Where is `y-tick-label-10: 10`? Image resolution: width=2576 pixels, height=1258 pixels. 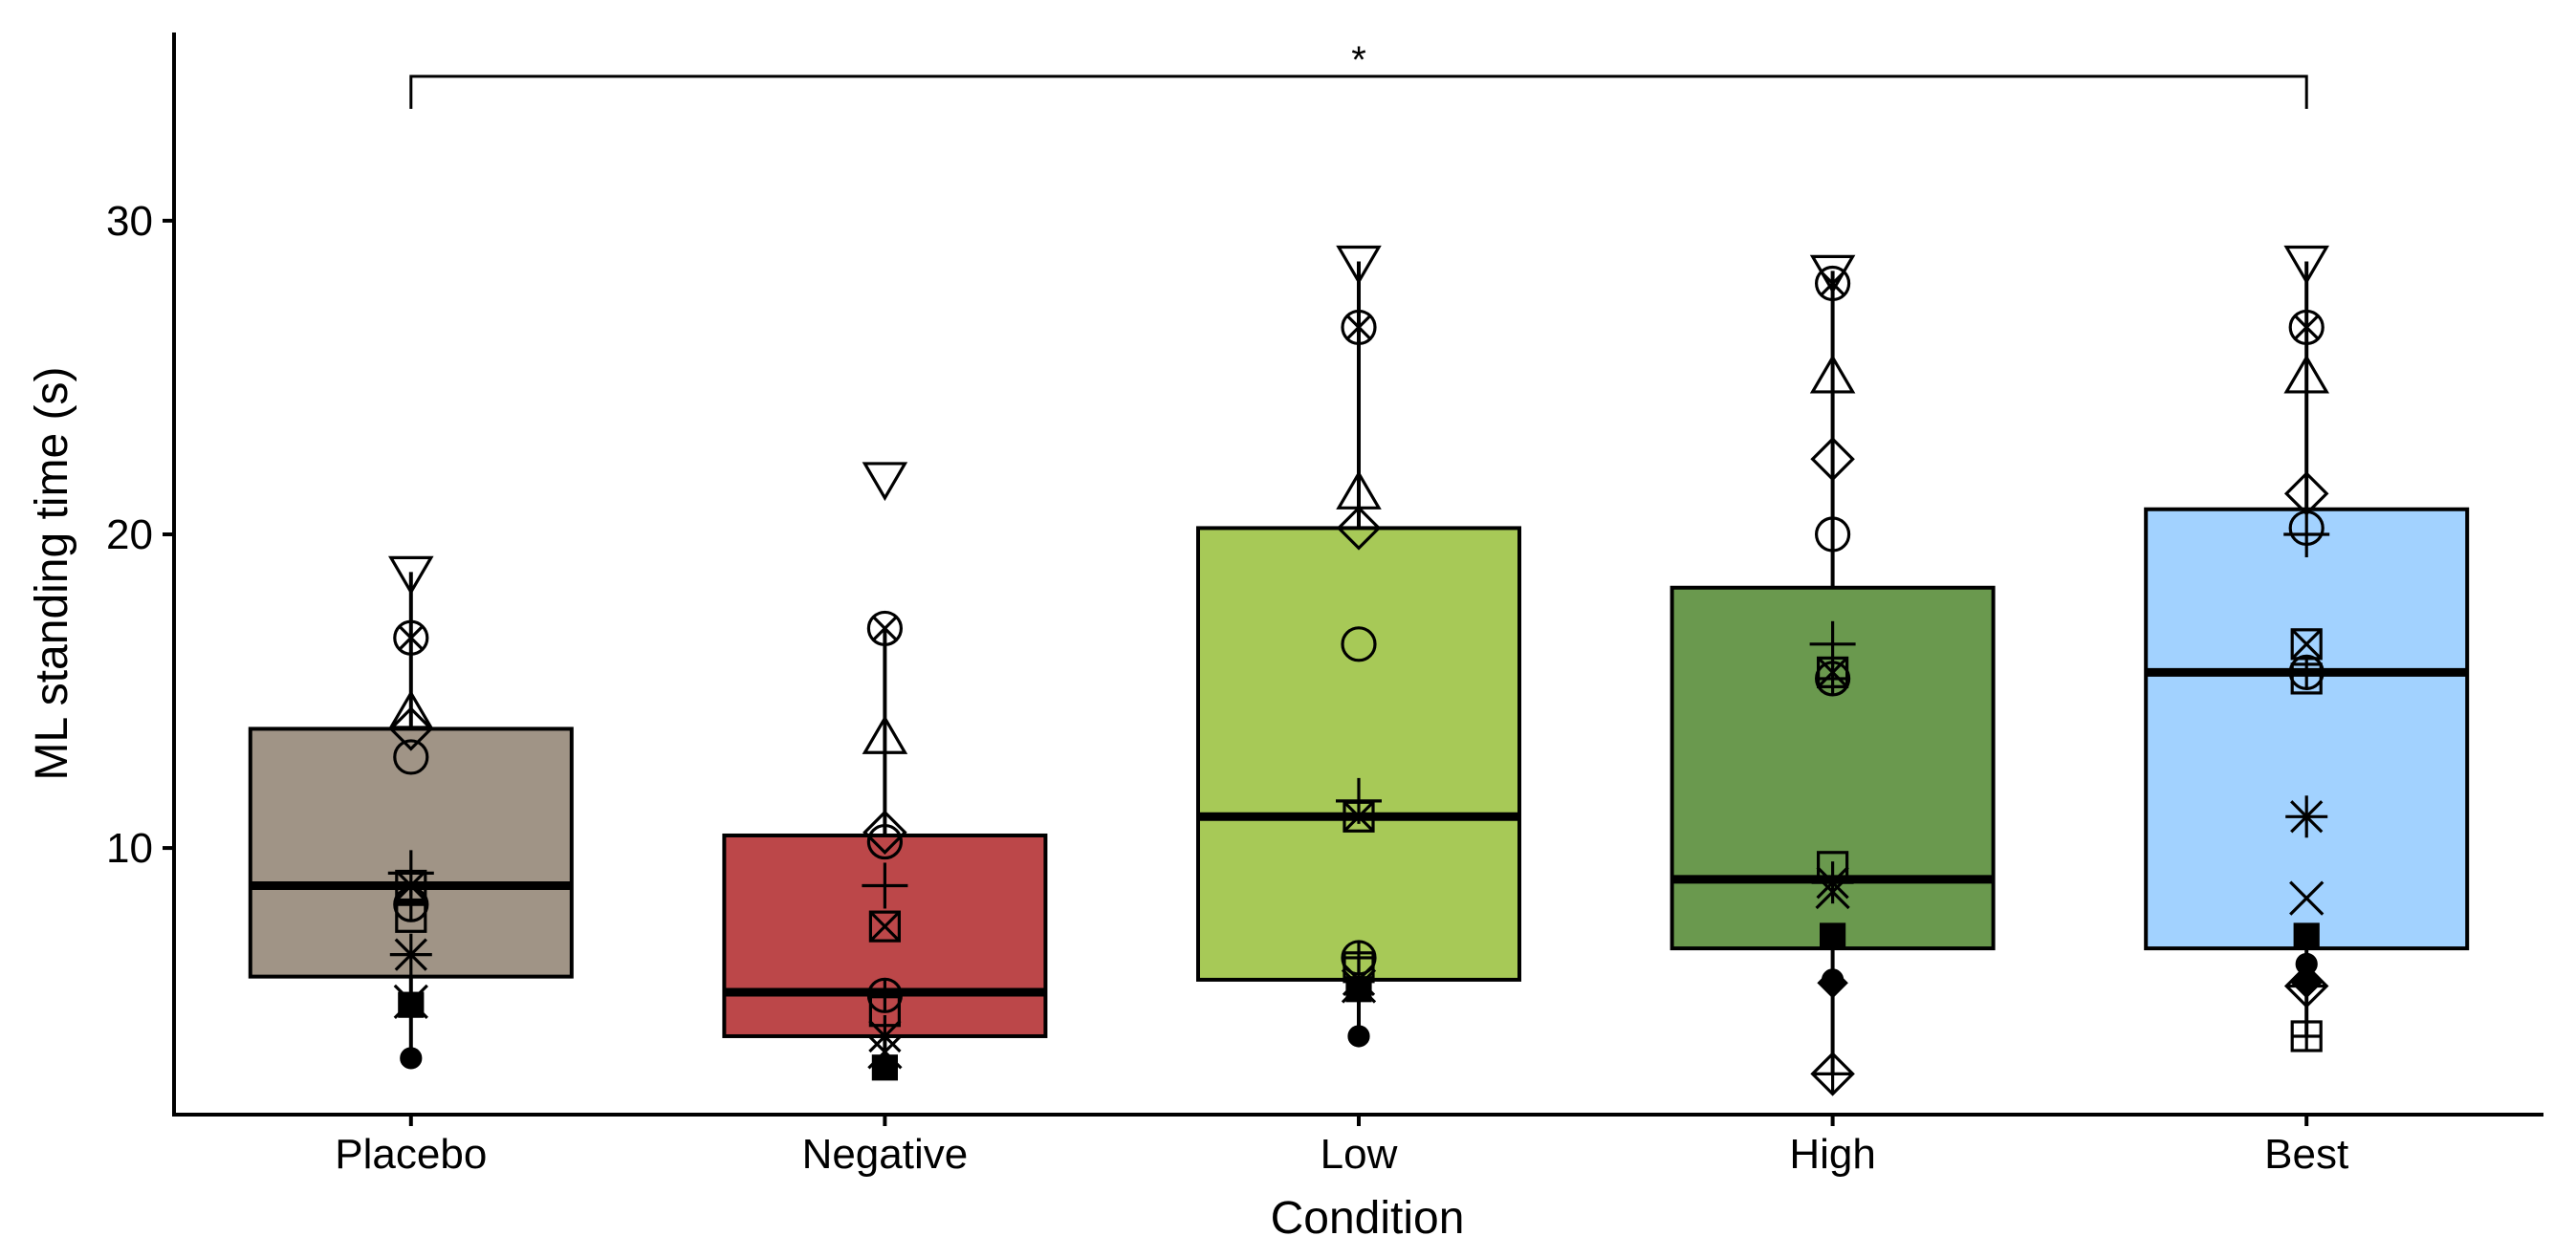 y-tick-label-10: 10 is located at coordinates (129, 848).